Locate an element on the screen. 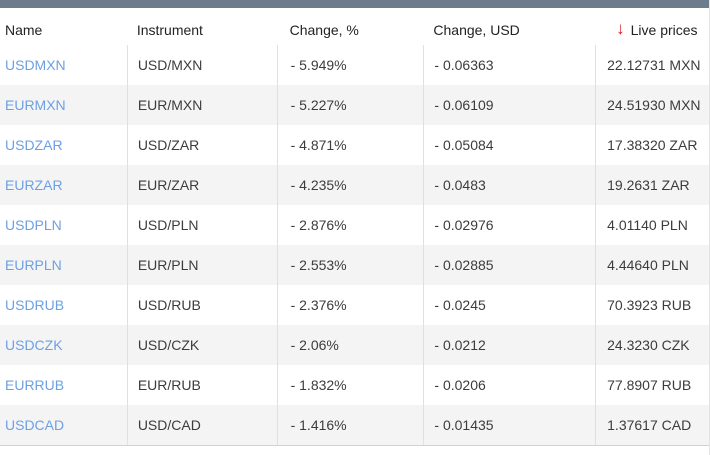 Image resolution: width=710 pixels, height=455 pixels. pair-link: EURRUB is located at coordinates (35, 385).